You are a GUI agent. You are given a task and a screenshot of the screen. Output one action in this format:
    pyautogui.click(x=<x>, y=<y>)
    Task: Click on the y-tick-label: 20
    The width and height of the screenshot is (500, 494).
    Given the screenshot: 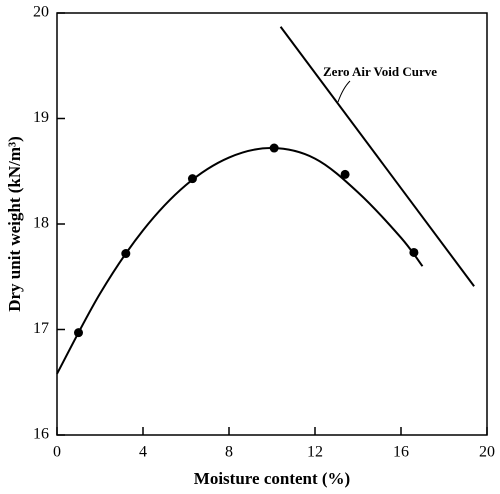 What is the action you would take?
    pyautogui.click(x=41, y=12)
    